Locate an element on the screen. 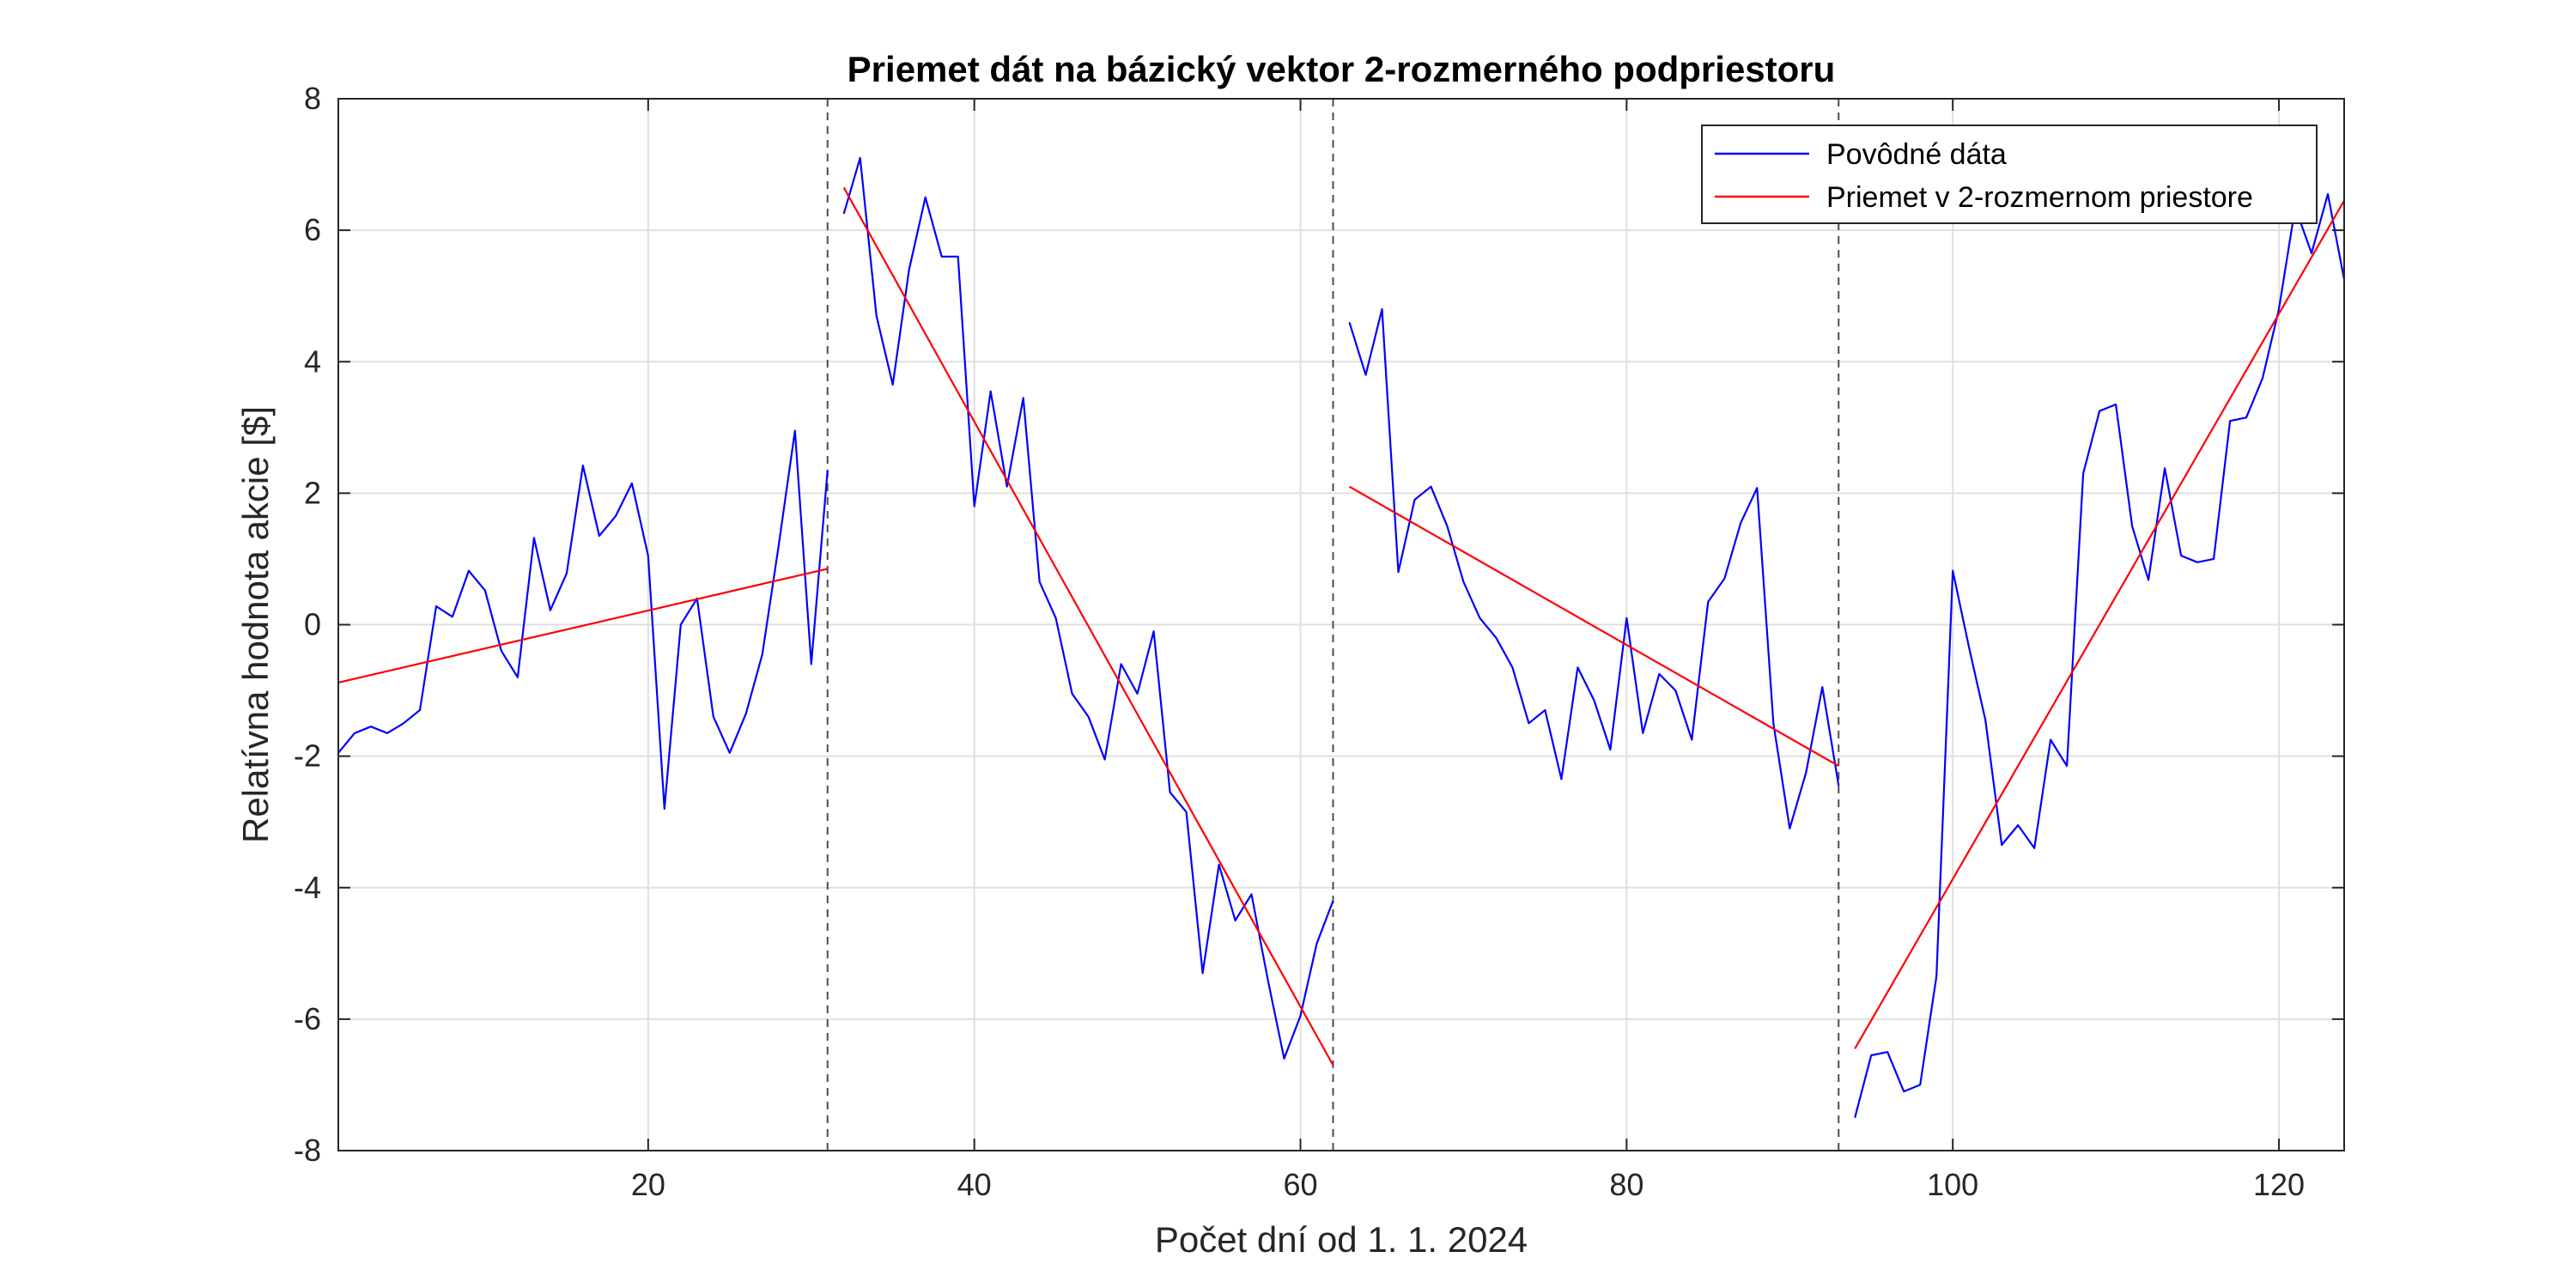 This screenshot has height=1288, width=2576. y-tick-label: -4 is located at coordinates (307, 888).